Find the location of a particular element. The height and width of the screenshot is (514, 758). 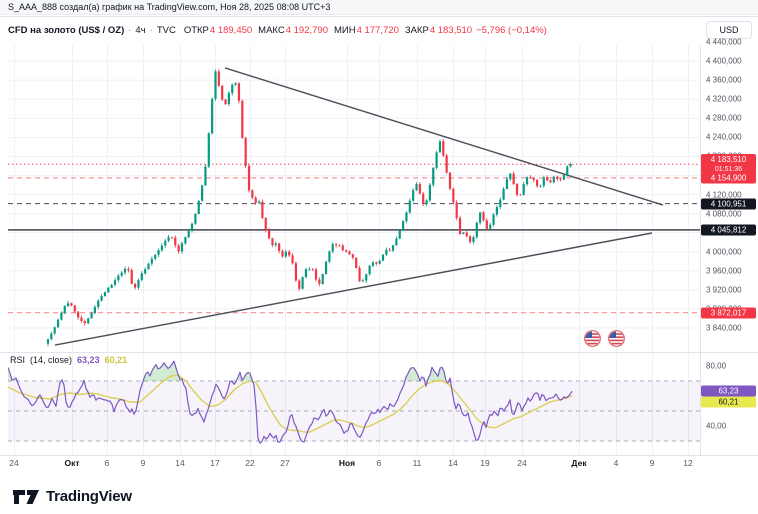

rsi-badge: 63,23 is located at coordinates (728, 391).